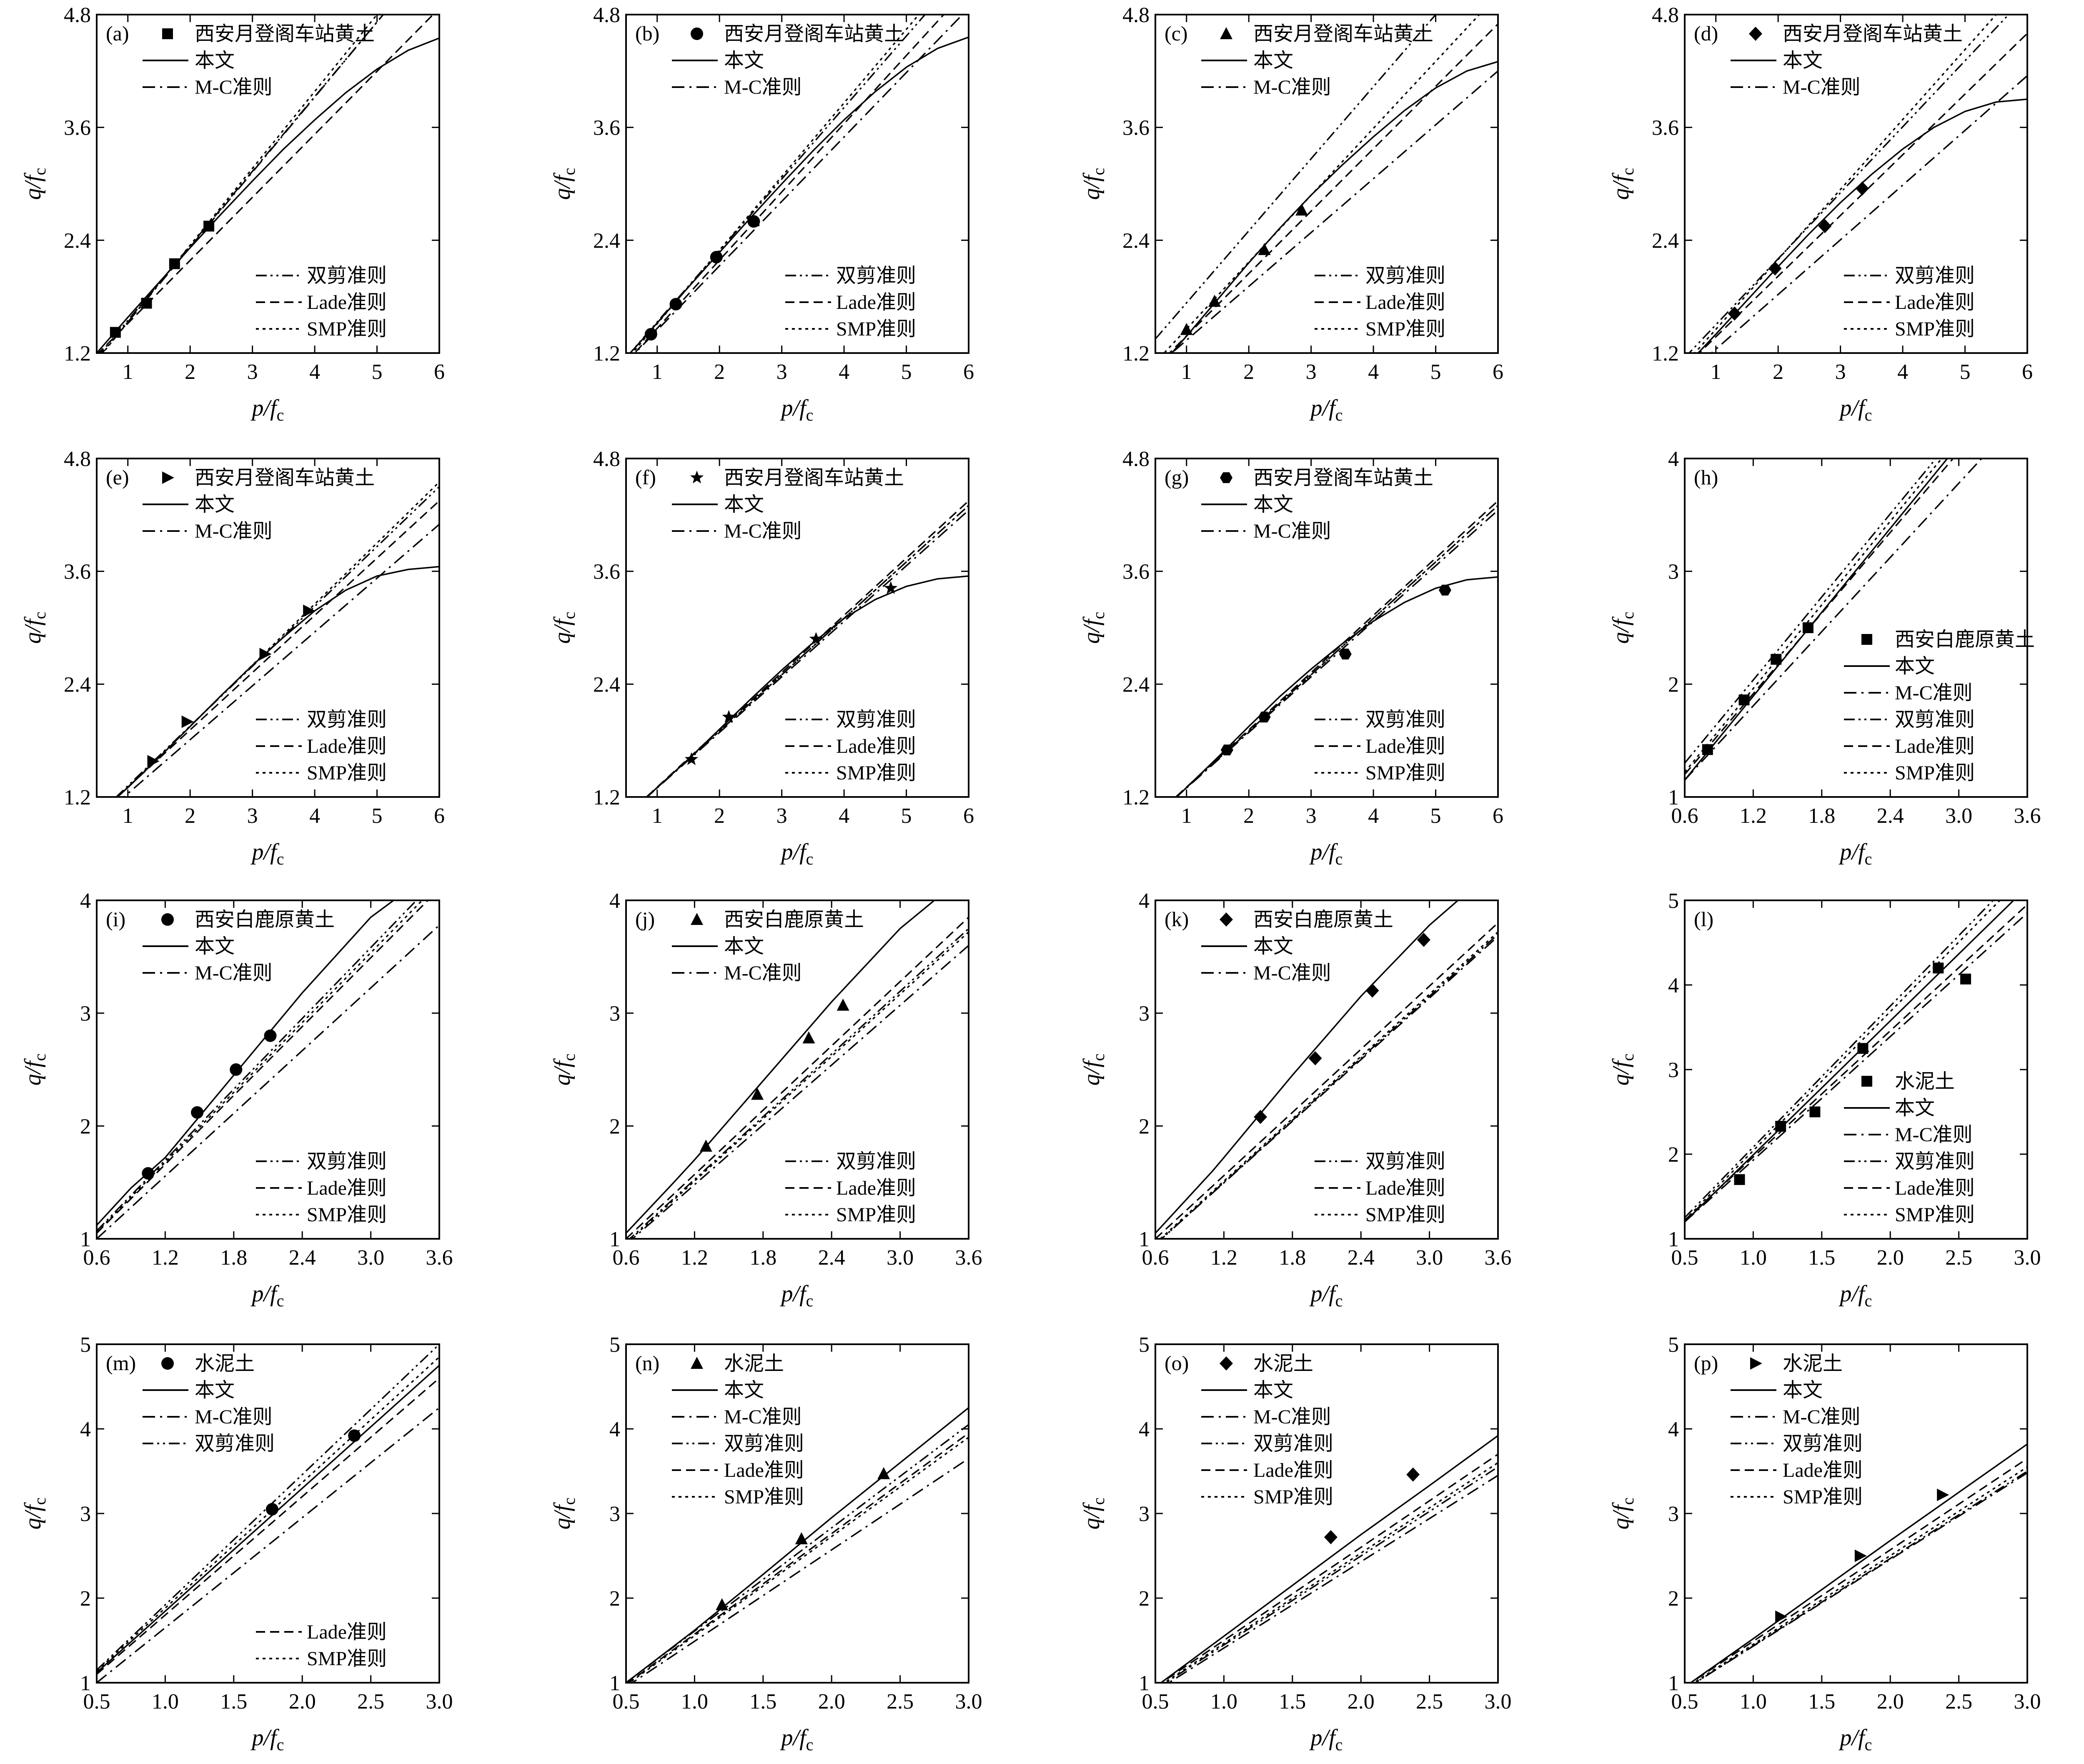 This screenshot has height=1764, width=2084. Describe the element at coordinates (1908, 1081) in the screenshot. I see `legend-entry: 水泥土` at that location.